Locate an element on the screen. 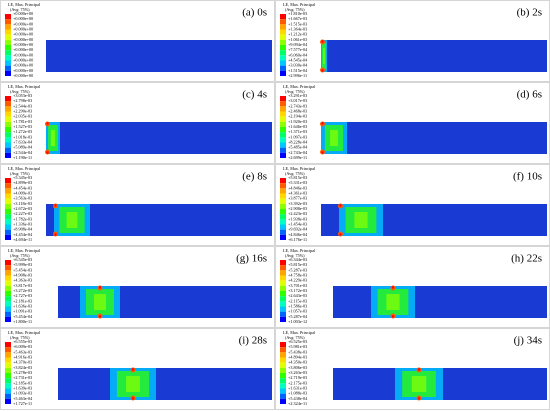 This screenshot has width=550, height=412. panel-label: (d) 6s is located at coordinates (529, 95).